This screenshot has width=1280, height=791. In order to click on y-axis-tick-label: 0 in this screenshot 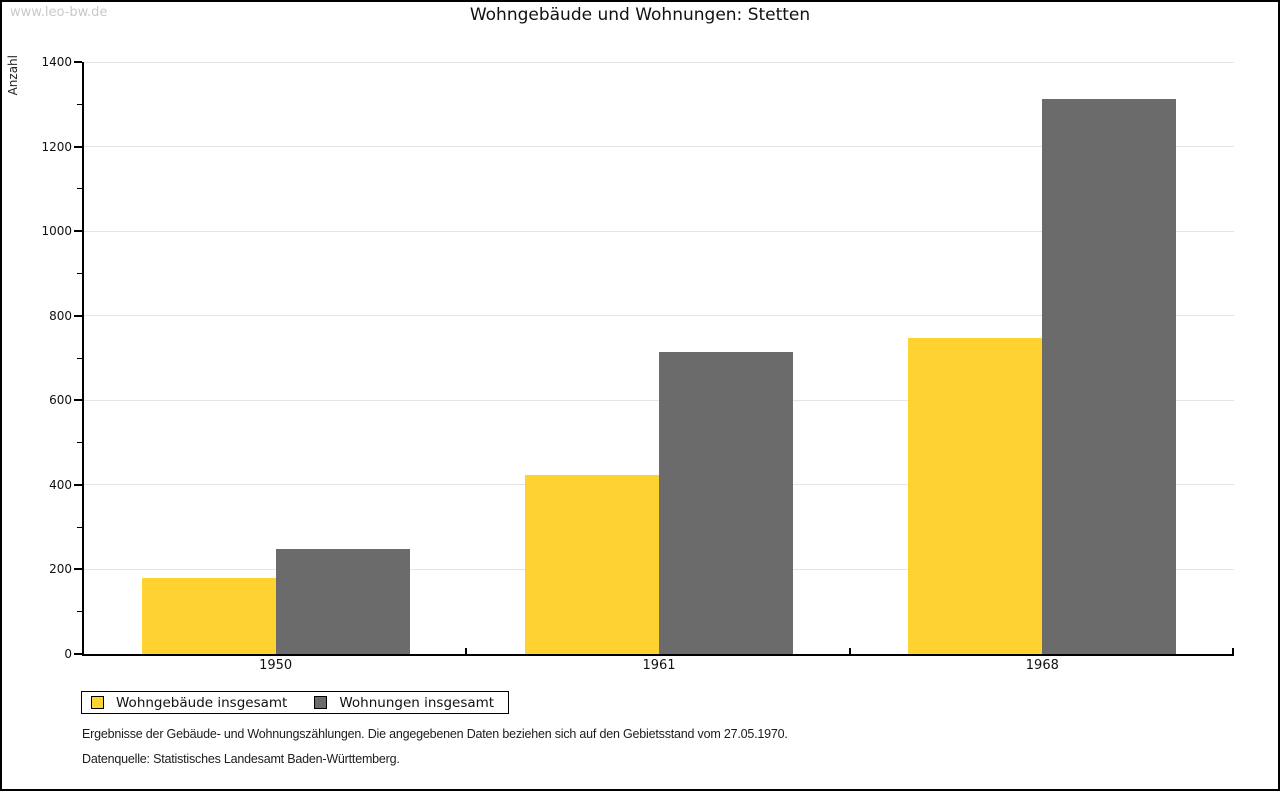, I will do `click(68, 654)`.